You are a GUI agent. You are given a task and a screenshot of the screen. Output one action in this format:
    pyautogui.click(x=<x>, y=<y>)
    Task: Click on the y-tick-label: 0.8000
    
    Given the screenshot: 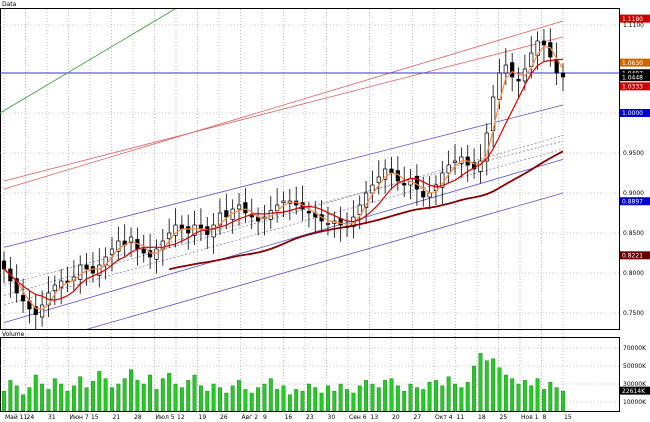 What is the action you would take?
    pyautogui.click(x=633, y=273)
    